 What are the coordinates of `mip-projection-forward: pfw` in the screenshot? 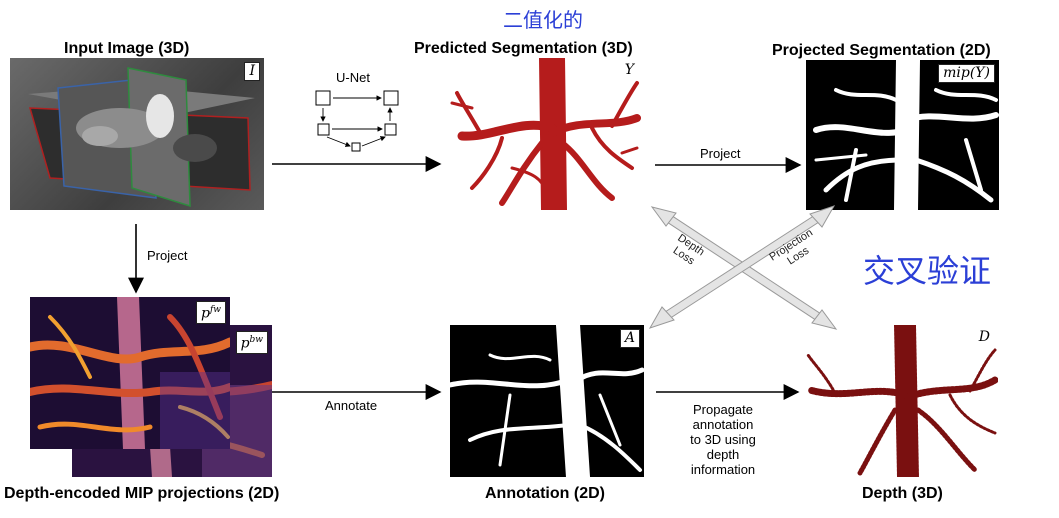 It's located at (130, 373).